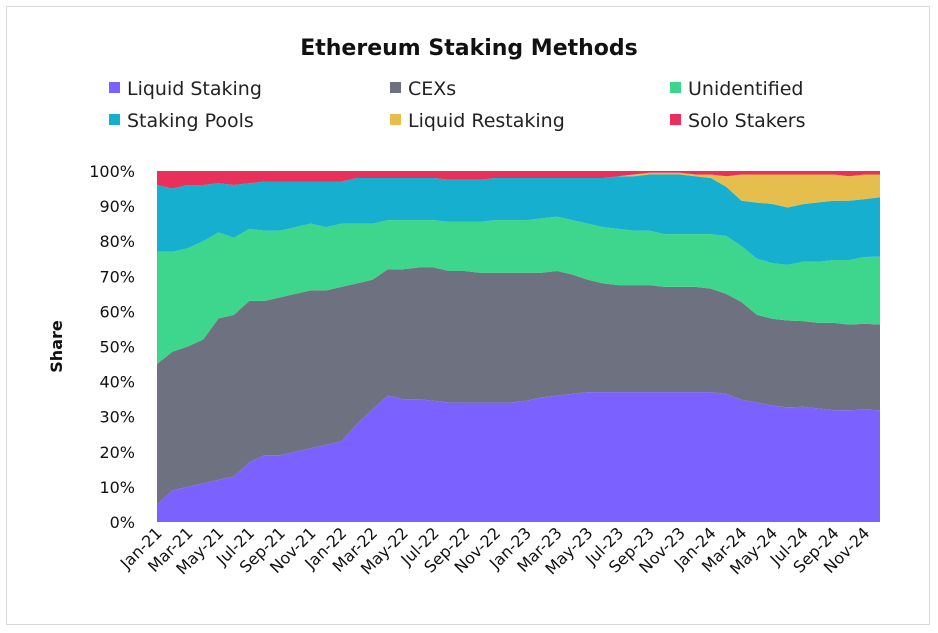 The height and width of the screenshot is (633, 938). I want to click on legend-label: Liquid Staking, so click(194, 89).